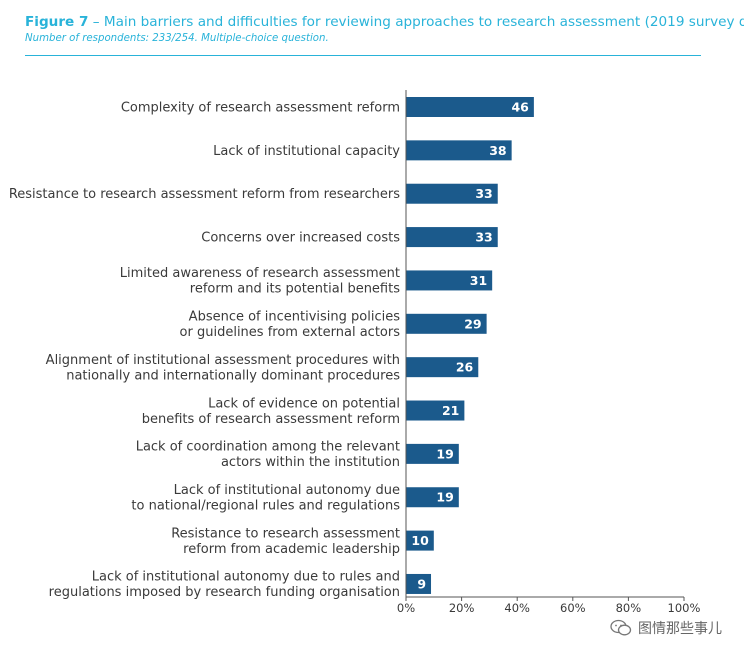 This screenshot has height=661, width=744. I want to click on category-label: actors within the institution, so click(310, 462).